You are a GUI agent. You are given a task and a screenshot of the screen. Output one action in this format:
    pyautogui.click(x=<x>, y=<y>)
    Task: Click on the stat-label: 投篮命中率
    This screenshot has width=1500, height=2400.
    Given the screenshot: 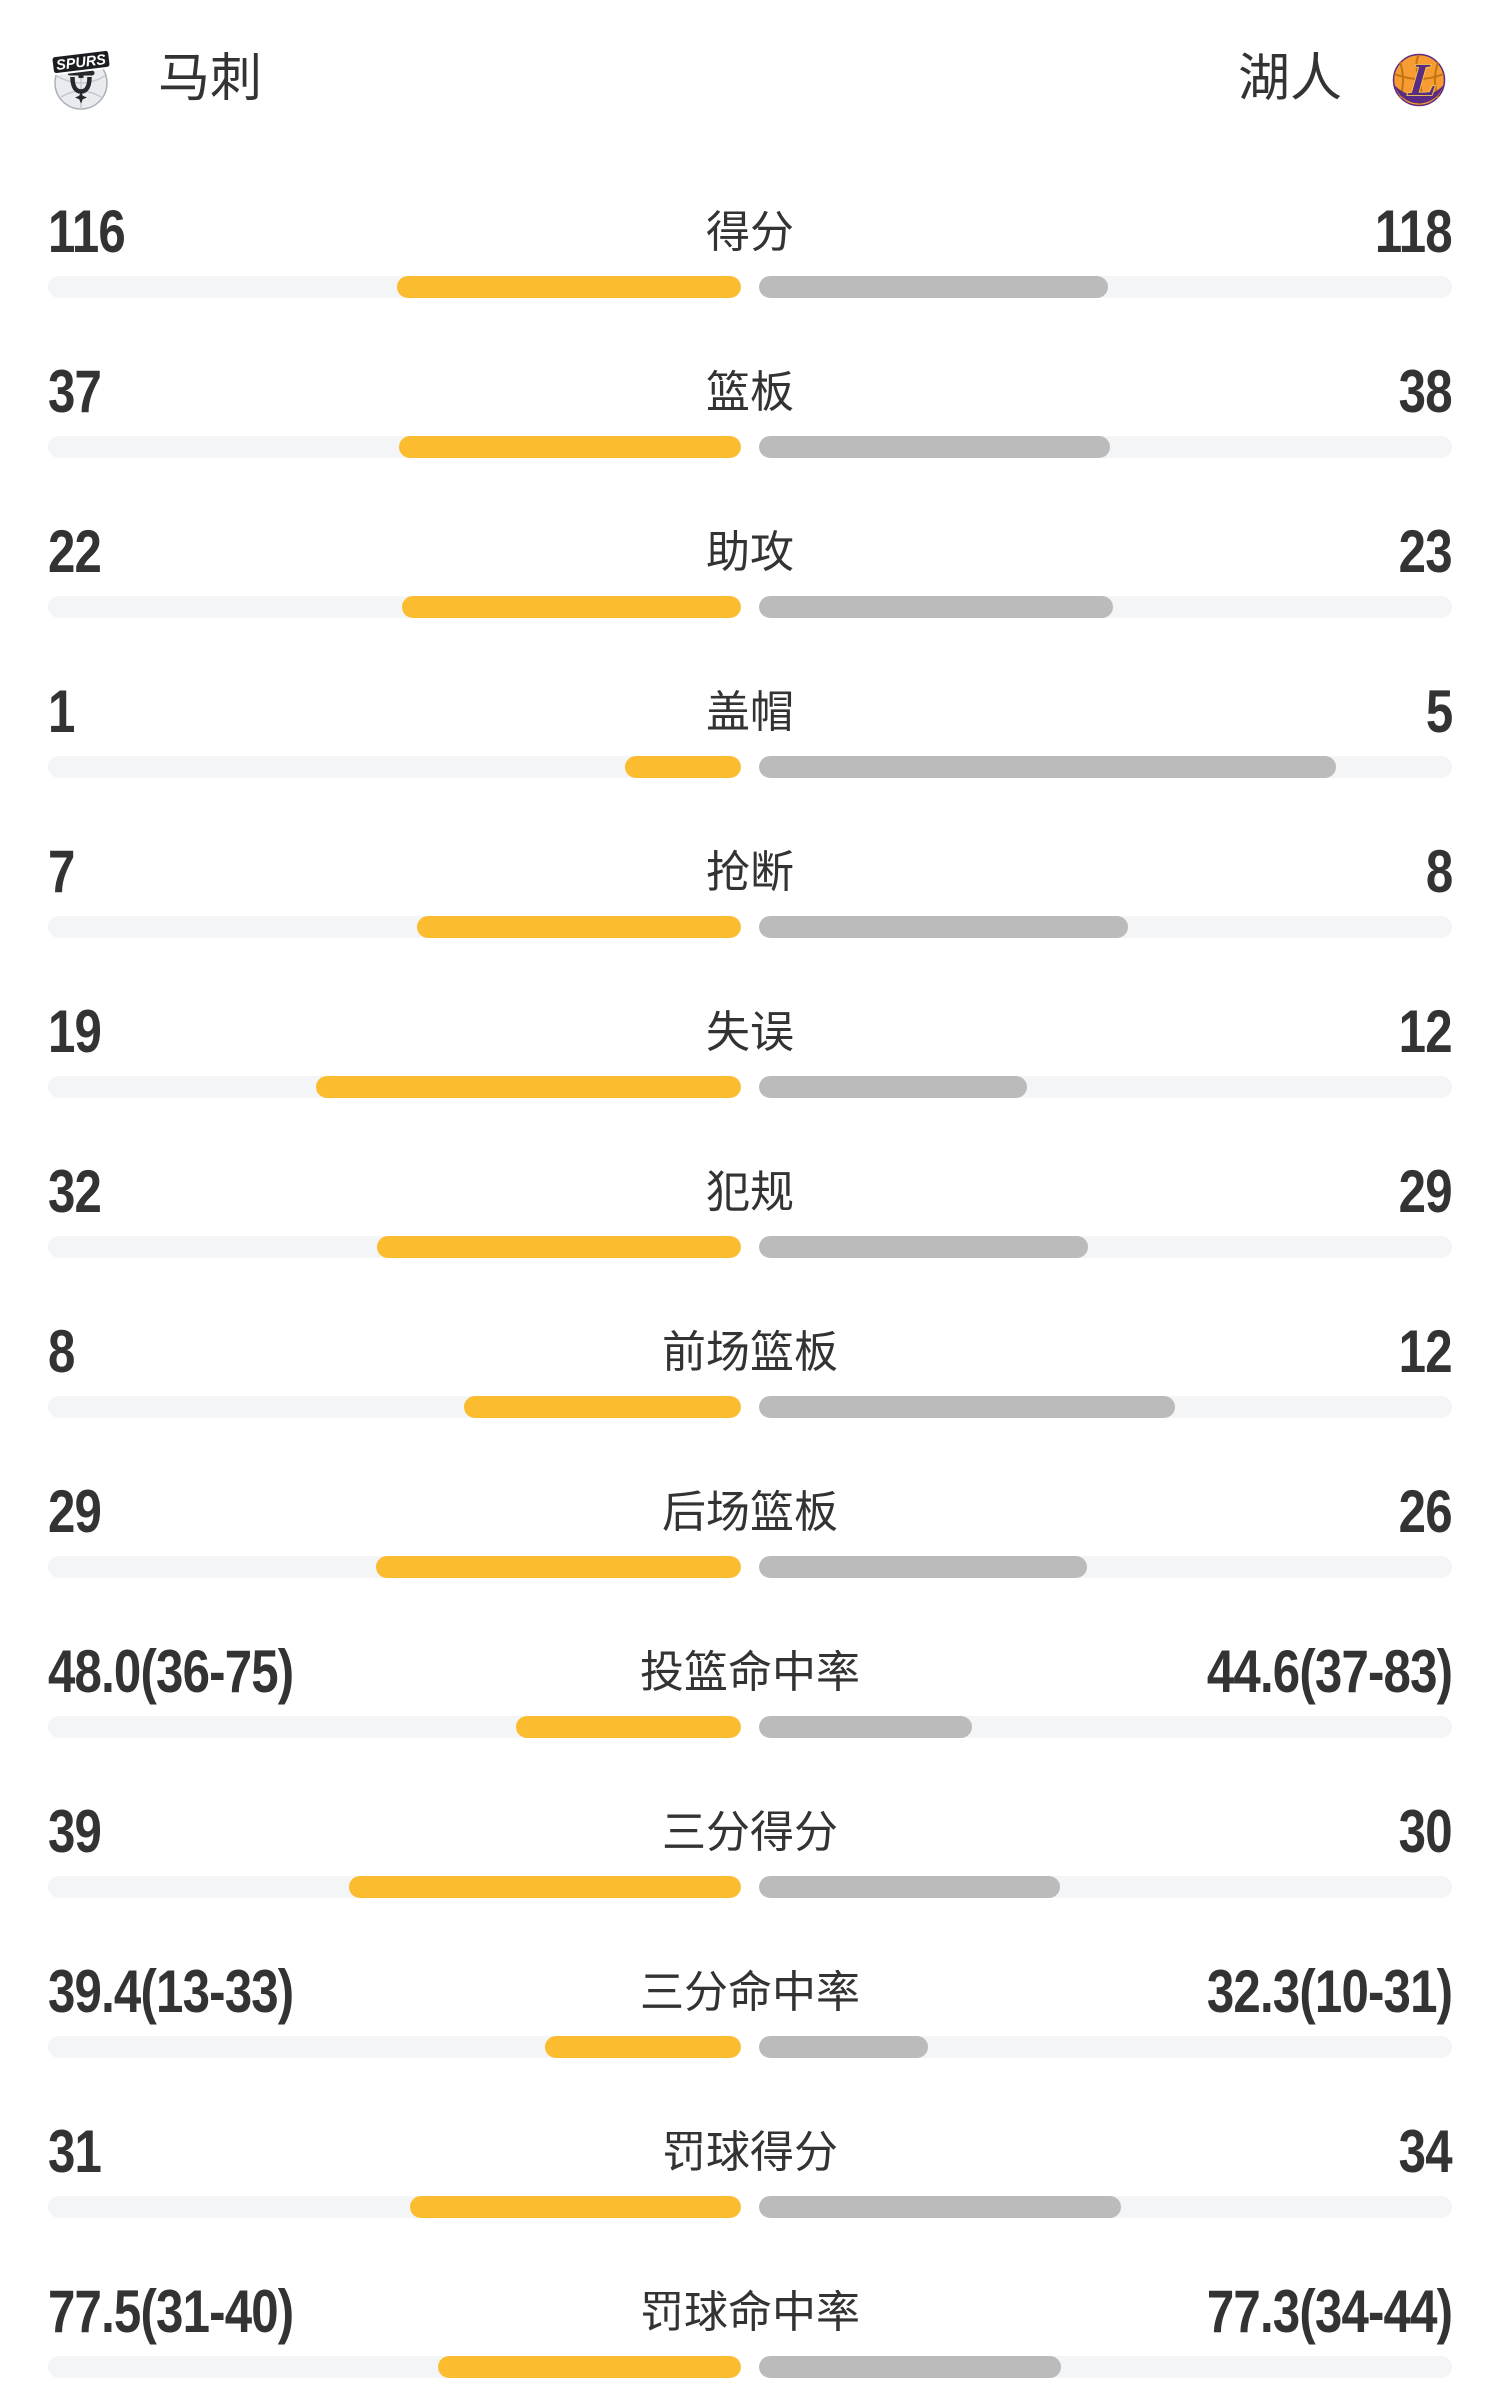 What is the action you would take?
    pyautogui.click(x=750, y=1672)
    